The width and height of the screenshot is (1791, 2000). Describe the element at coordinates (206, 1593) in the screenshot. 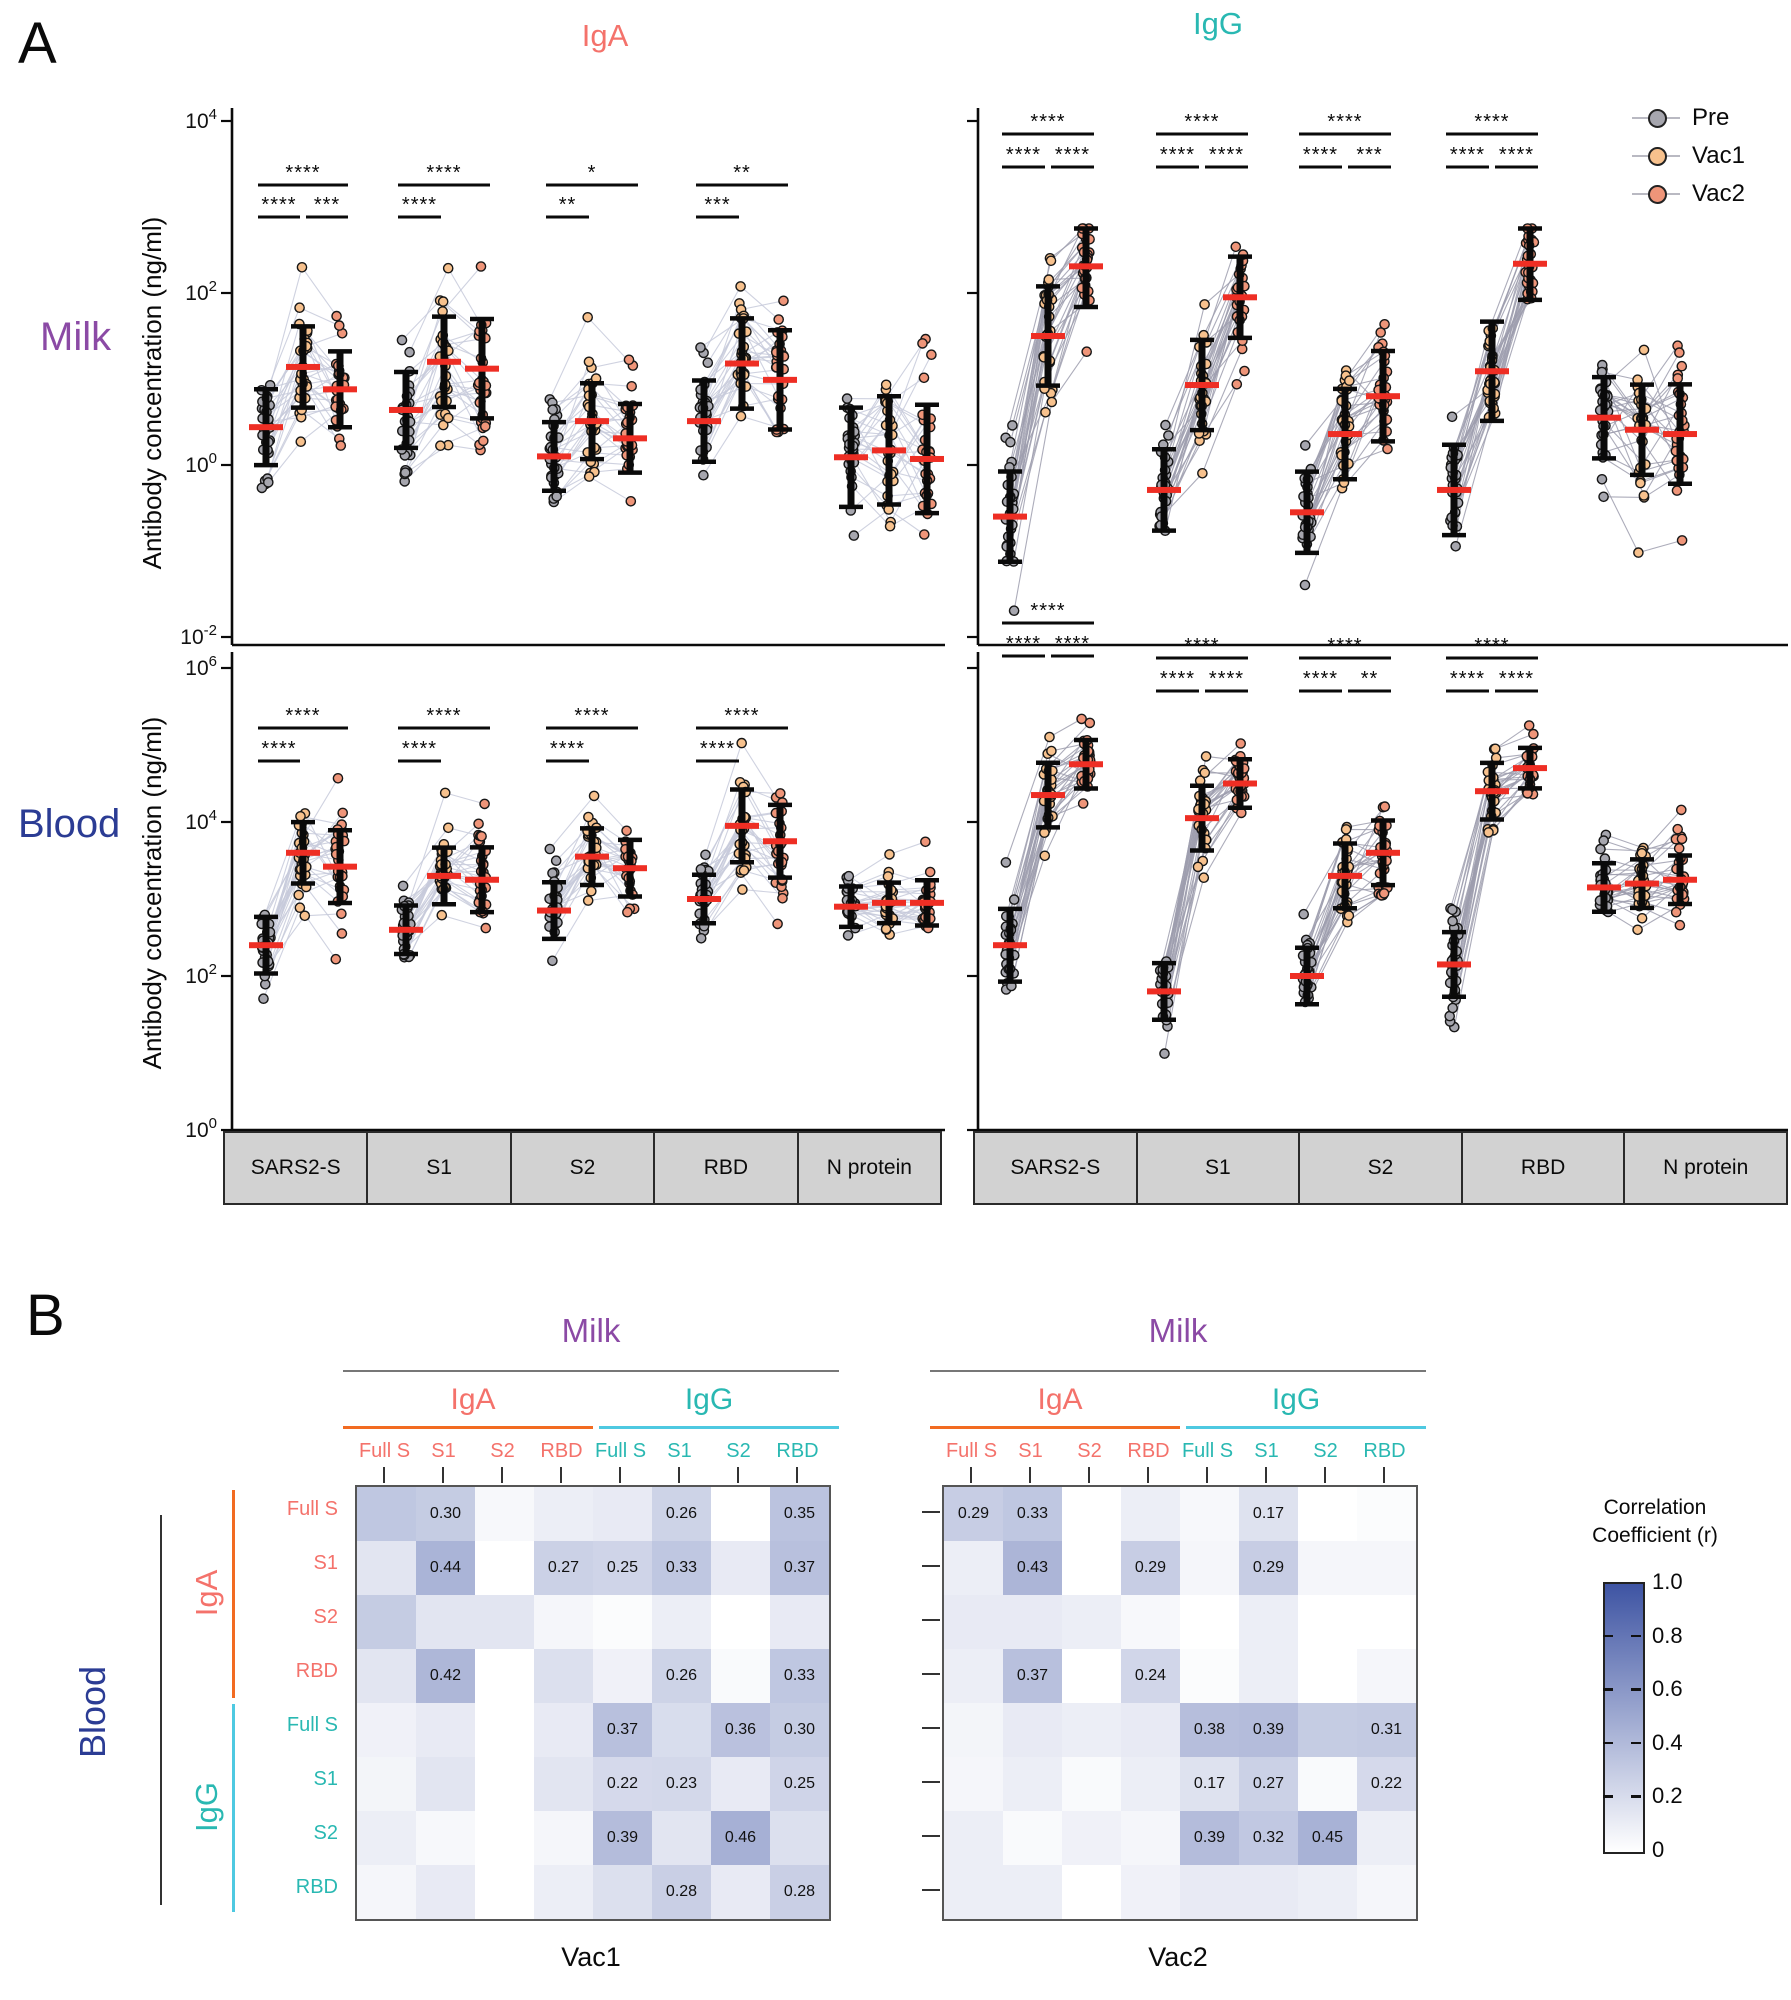

I see `heatmap-row-iga-label: IgA` at that location.